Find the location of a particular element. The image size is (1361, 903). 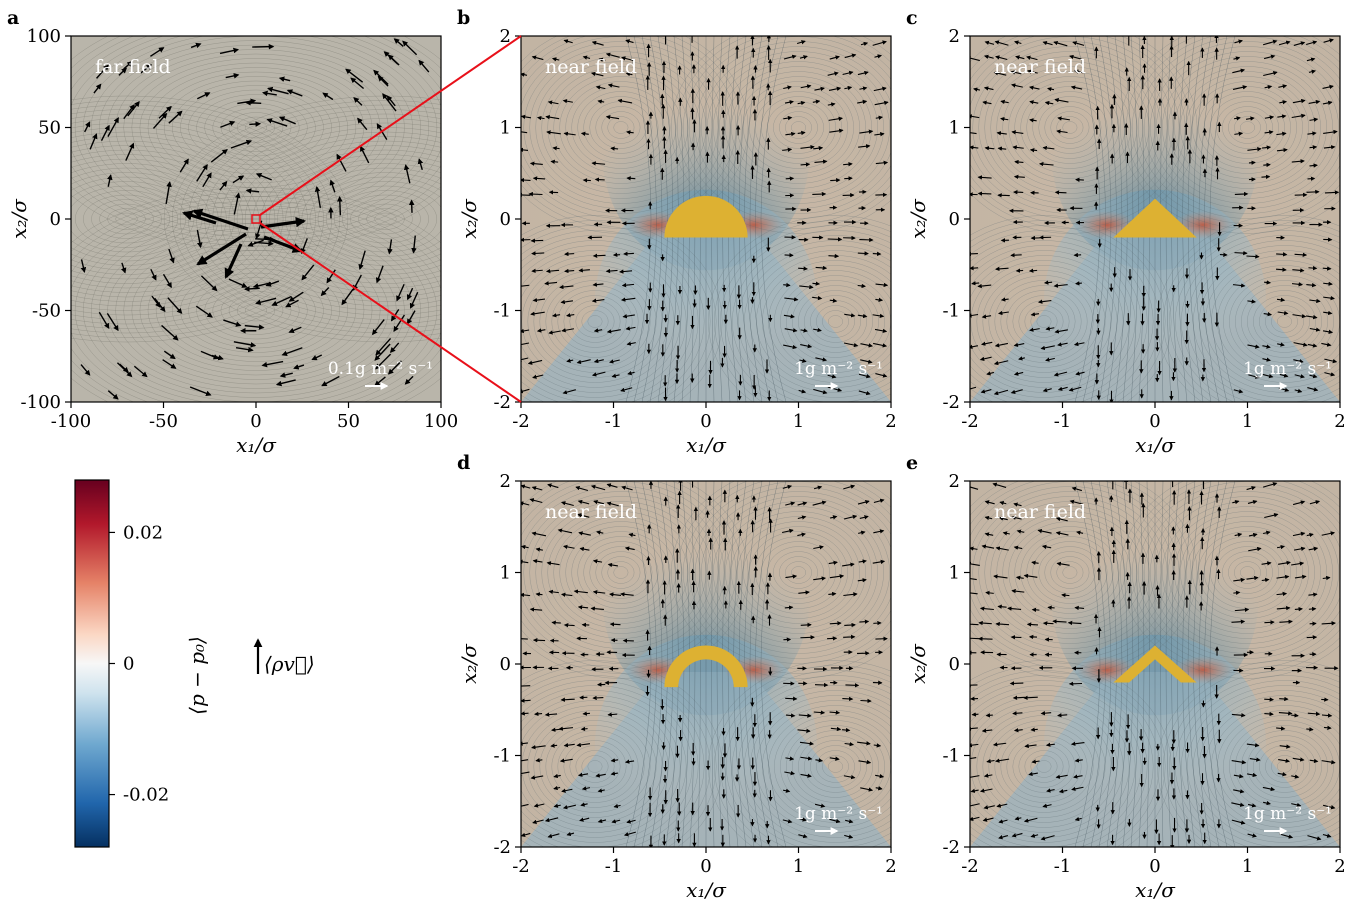

y-tick-label: 0 is located at coordinates (954, 219).